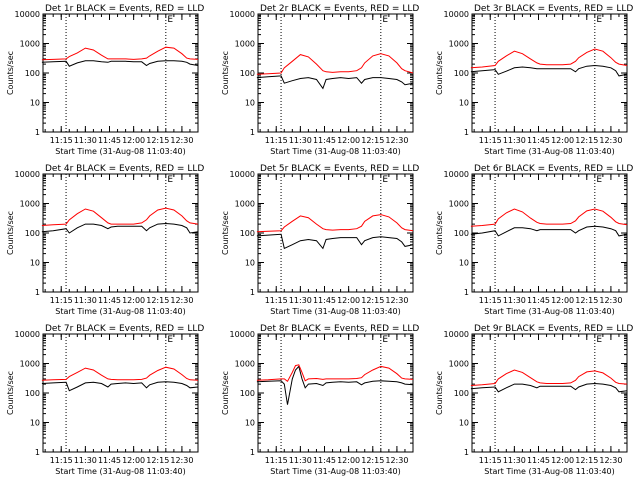 The height and width of the screenshot is (480, 640). Describe the element at coordinates (339, 9) in the screenshot. I see `panel-title: Det 2r BLACK = Events, RED = LLD` at that location.